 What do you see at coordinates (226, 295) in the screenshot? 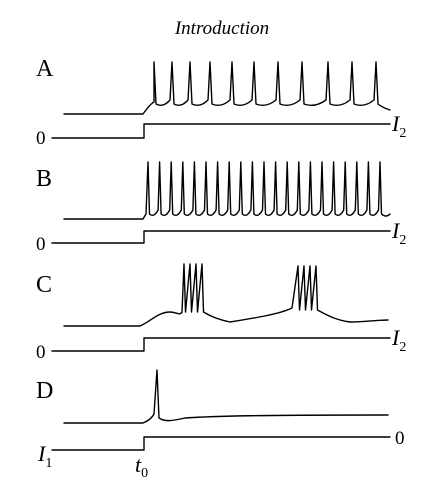
I see `panel-c-voltage-trace` at bounding box center [226, 295].